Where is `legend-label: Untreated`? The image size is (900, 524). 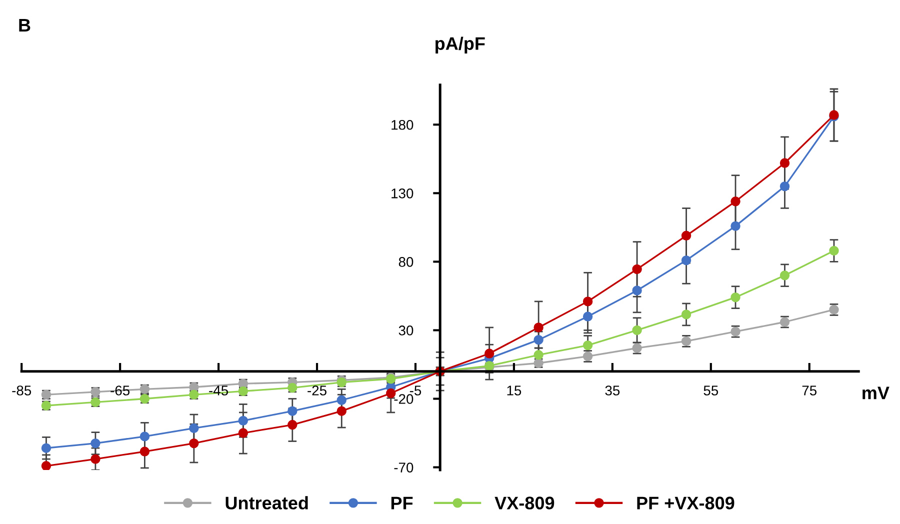 legend-label: Untreated is located at coordinates (267, 503).